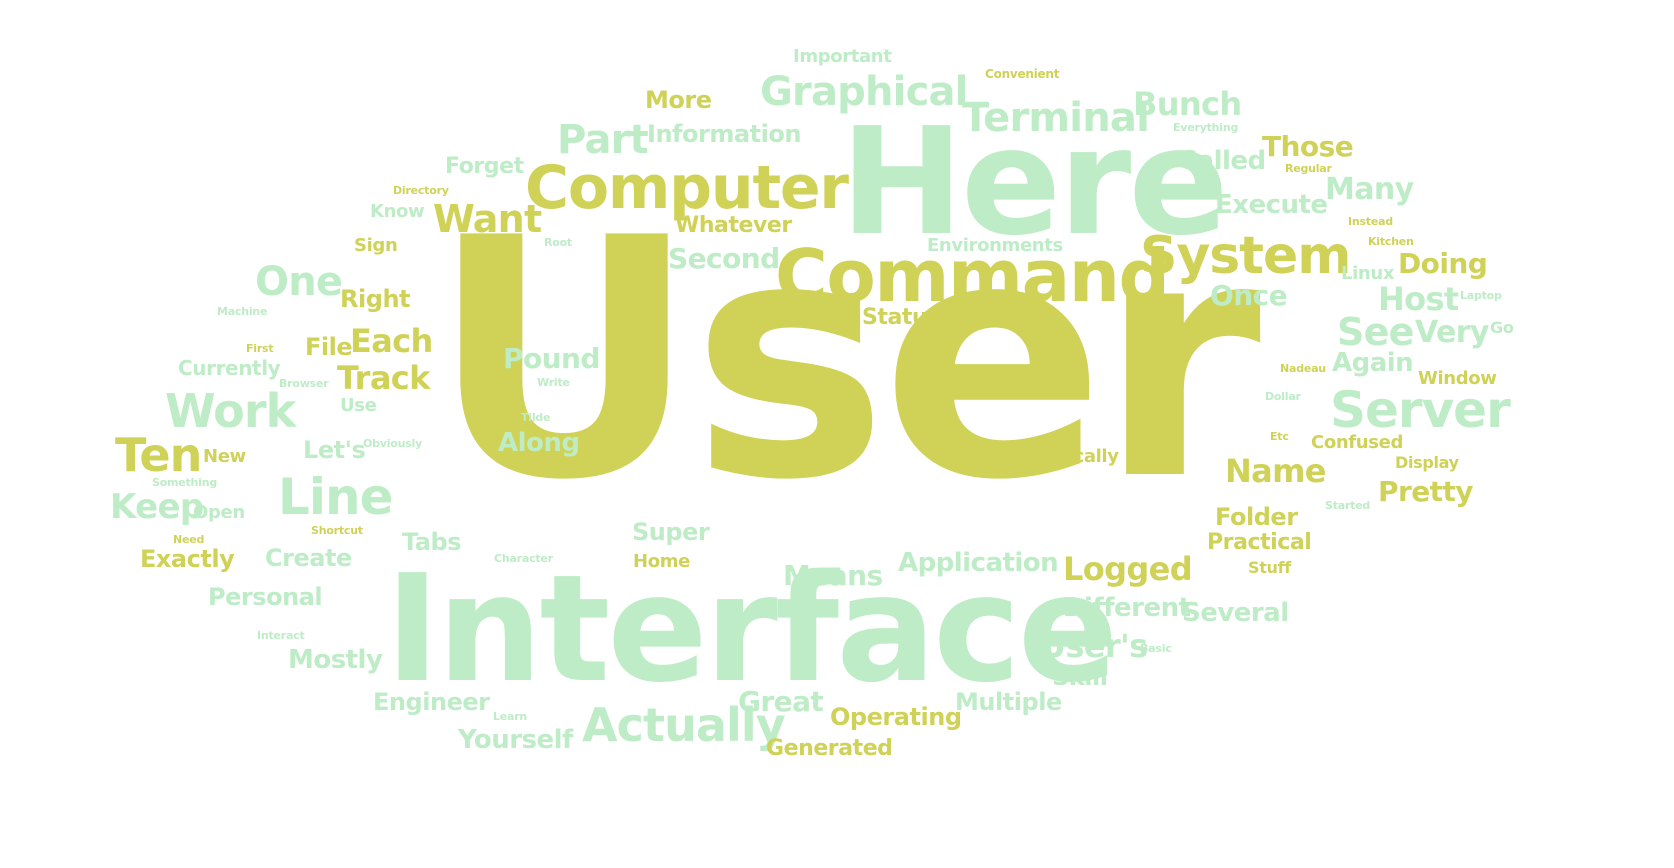  What do you see at coordinates (733, 225) in the screenshot?
I see `word-whatever: Whatever` at bounding box center [733, 225].